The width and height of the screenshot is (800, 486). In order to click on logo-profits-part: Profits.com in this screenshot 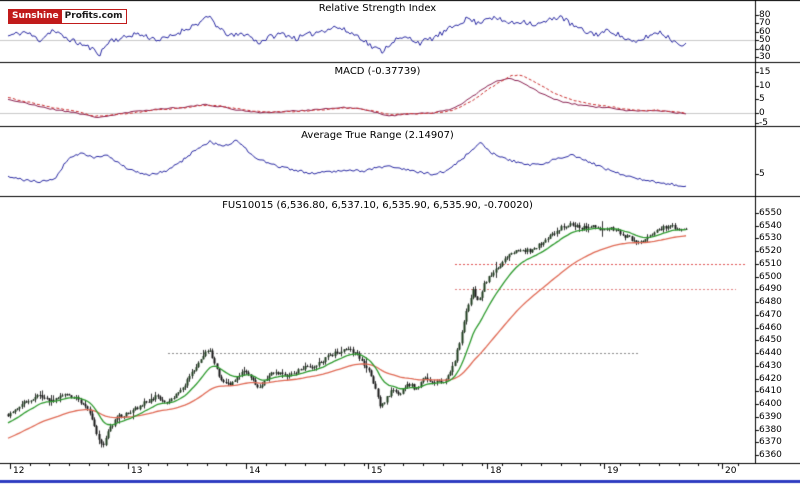, I will do `click(93, 16)`.